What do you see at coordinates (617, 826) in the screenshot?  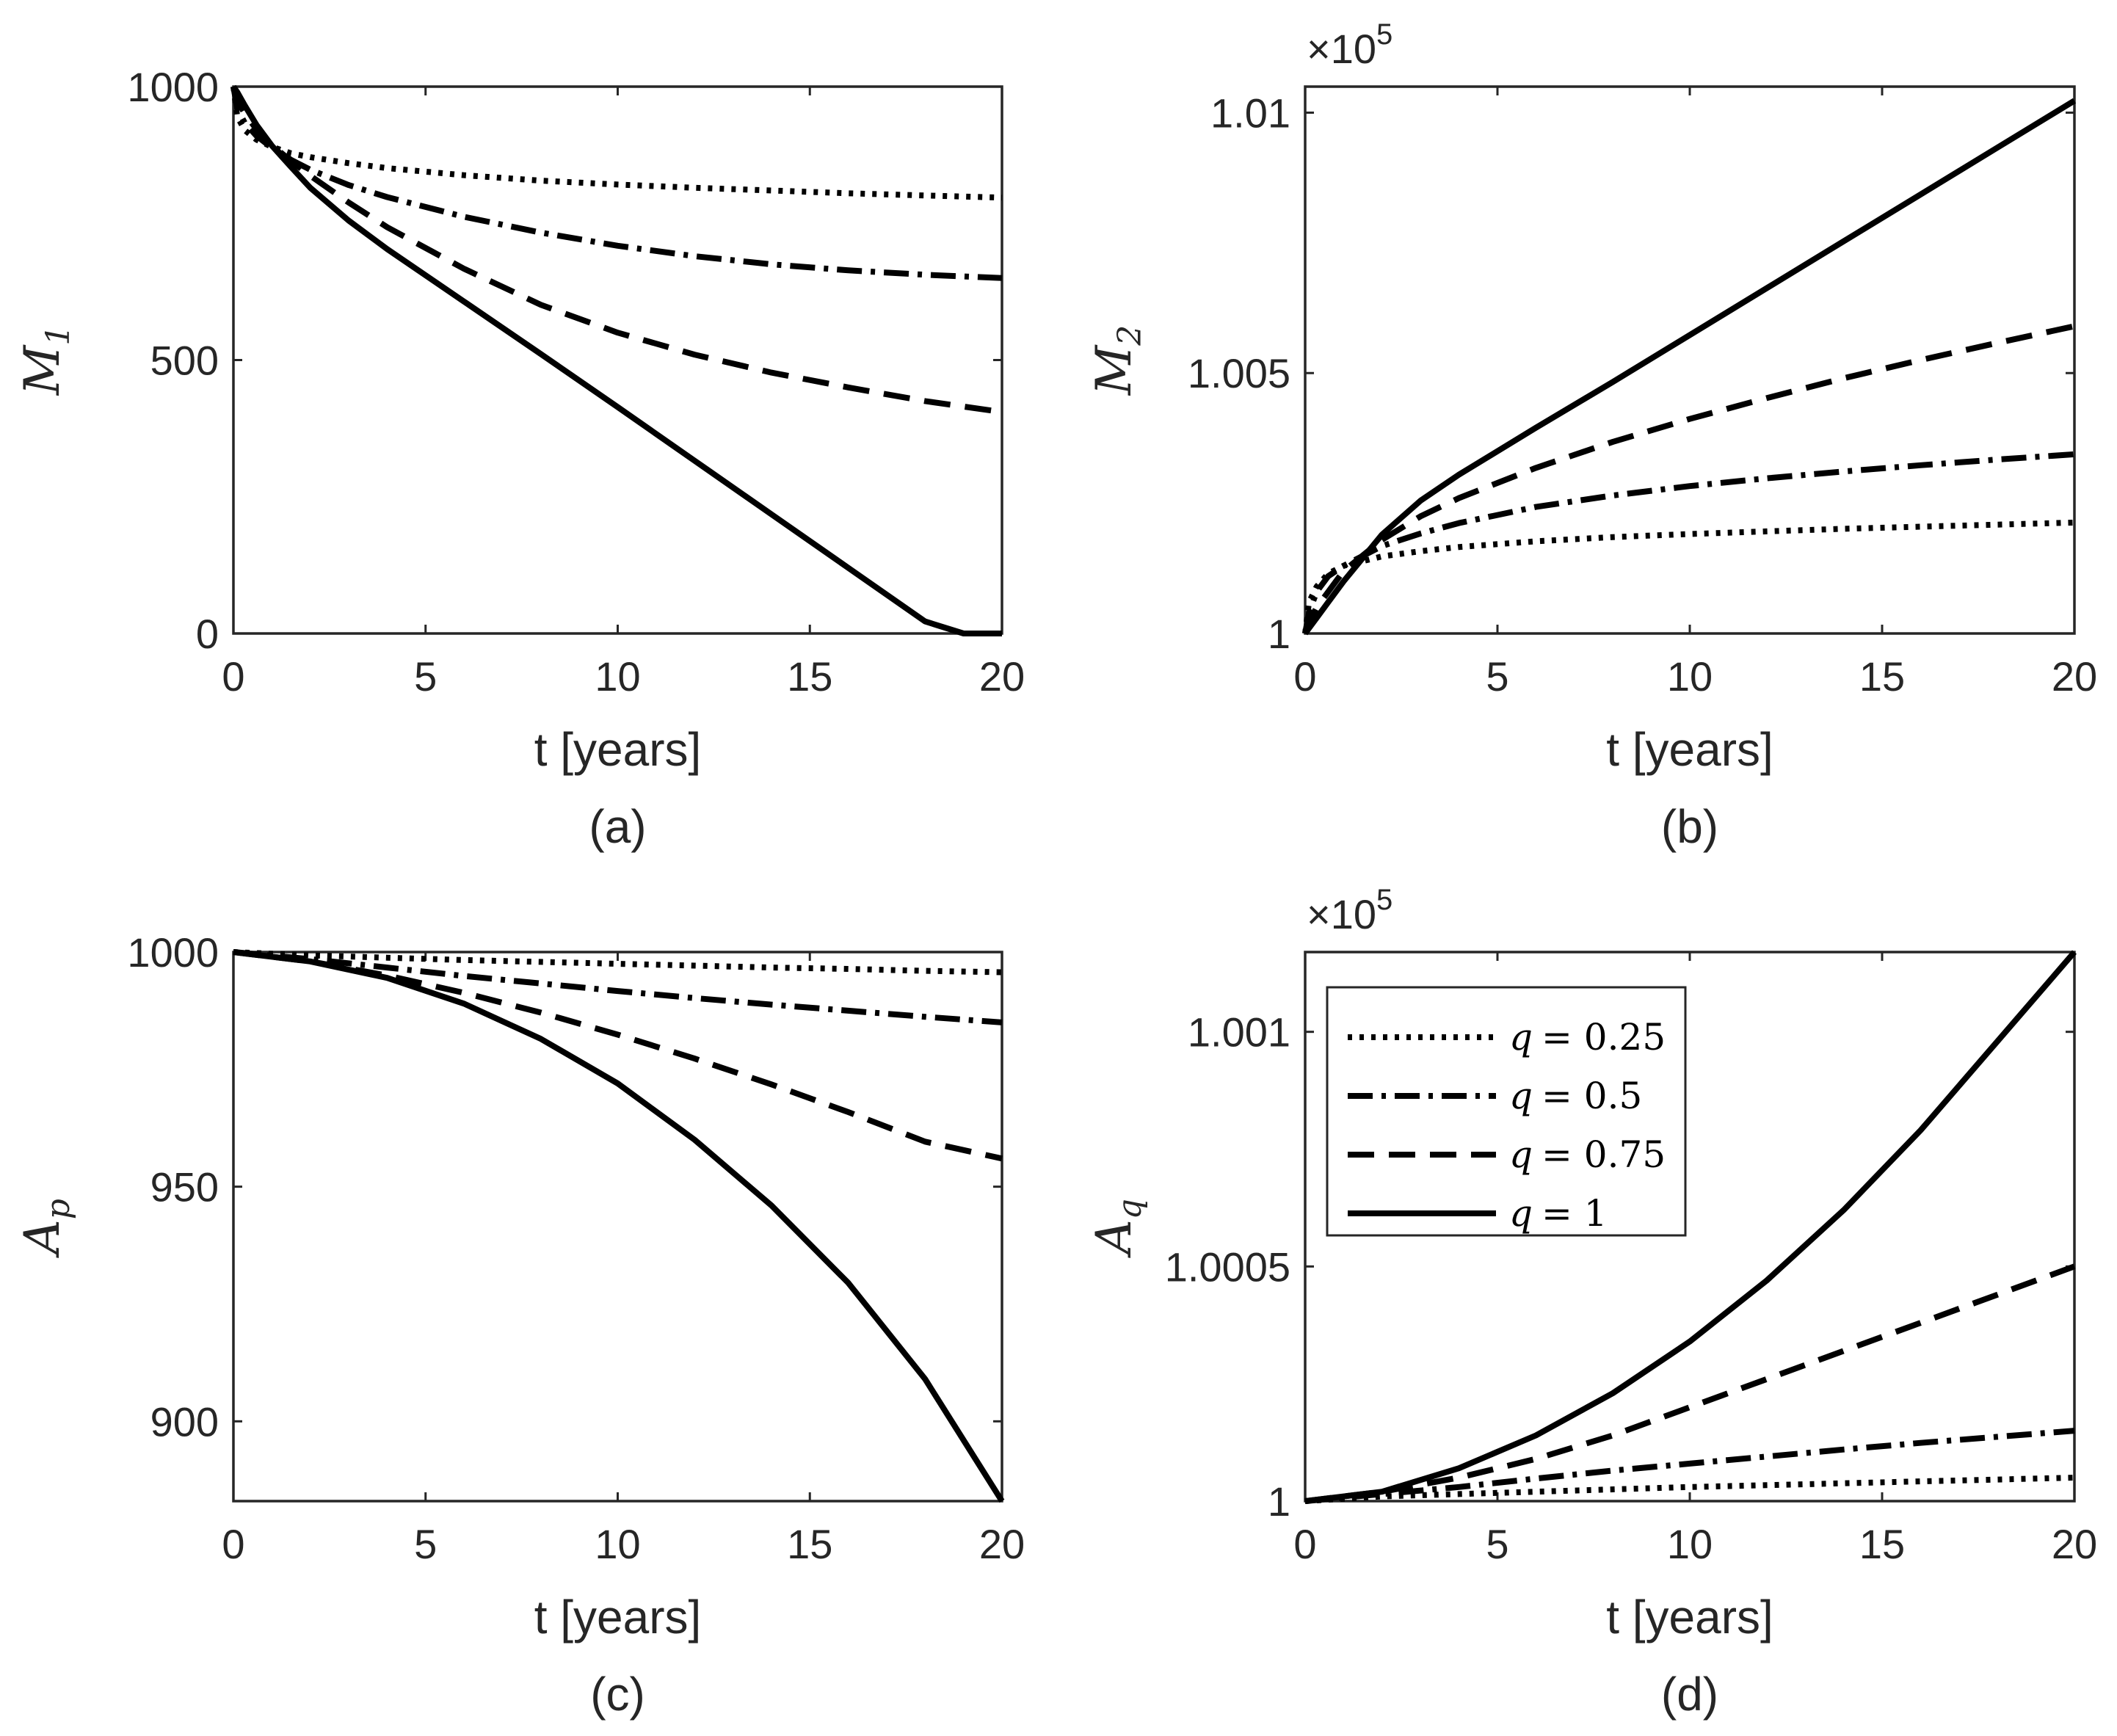 I see `panel-caption: (a)` at bounding box center [617, 826].